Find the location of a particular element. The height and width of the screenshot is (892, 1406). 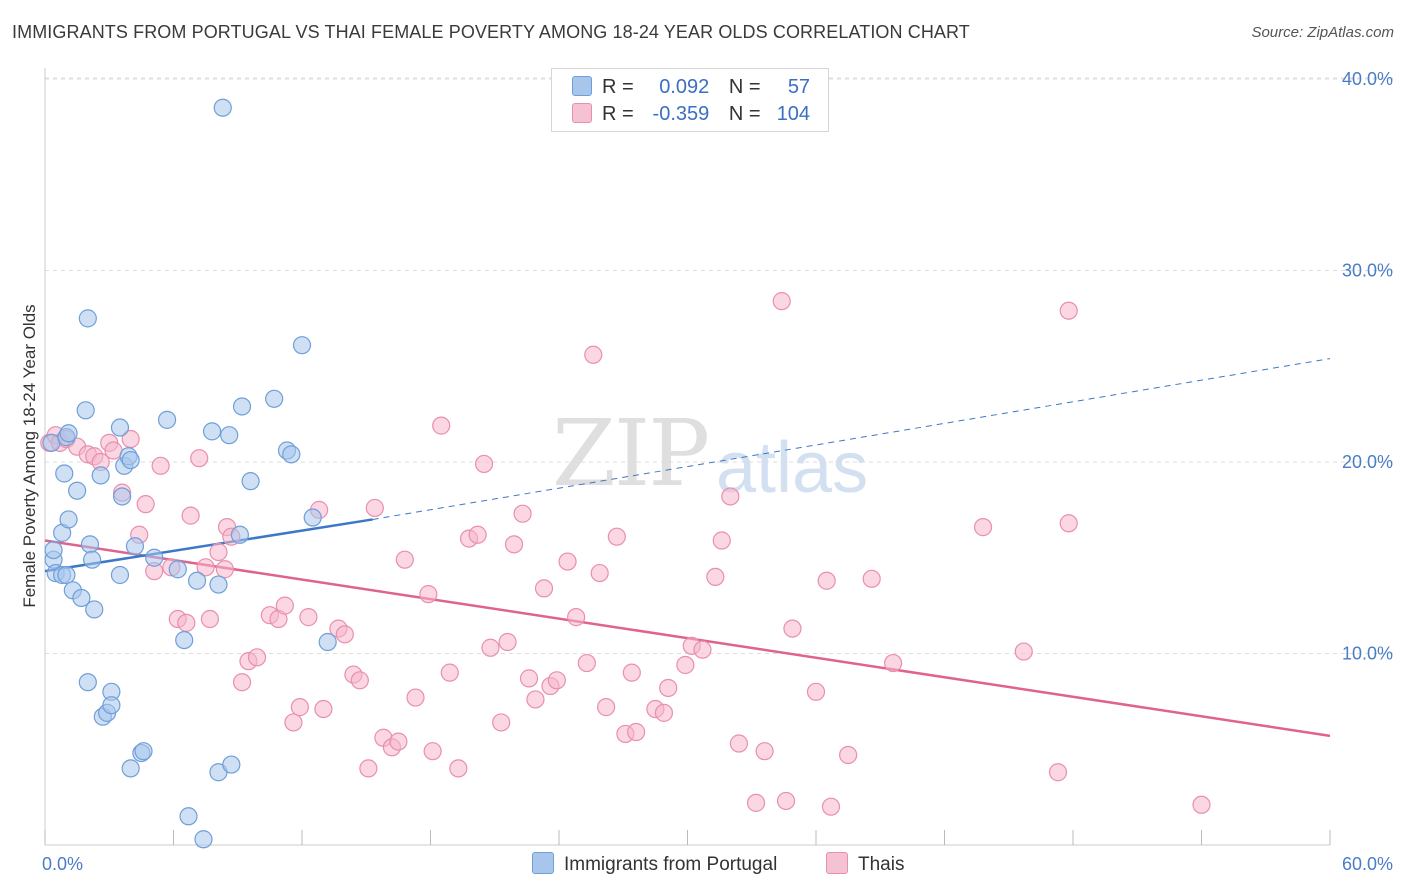

y-tick-label: 30.0% is located at coordinates (1367, 271).